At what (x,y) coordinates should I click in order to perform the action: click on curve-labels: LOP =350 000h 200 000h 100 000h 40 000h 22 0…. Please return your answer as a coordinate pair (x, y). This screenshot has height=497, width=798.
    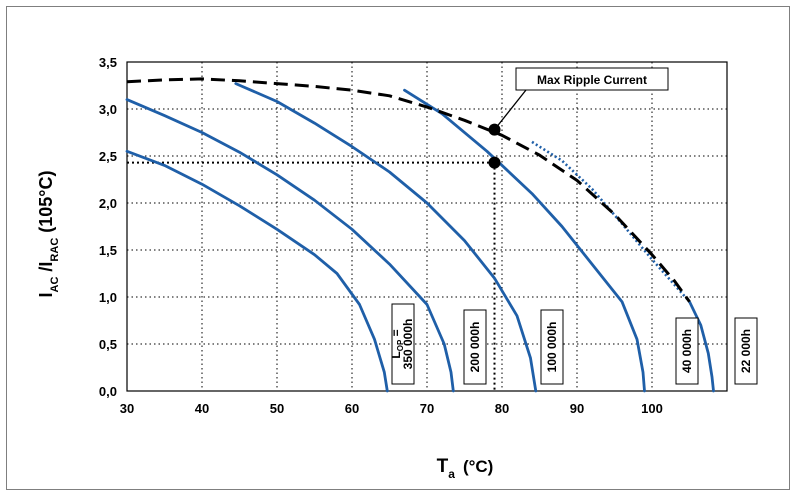
    Looking at the image, I should click on (573, 344).